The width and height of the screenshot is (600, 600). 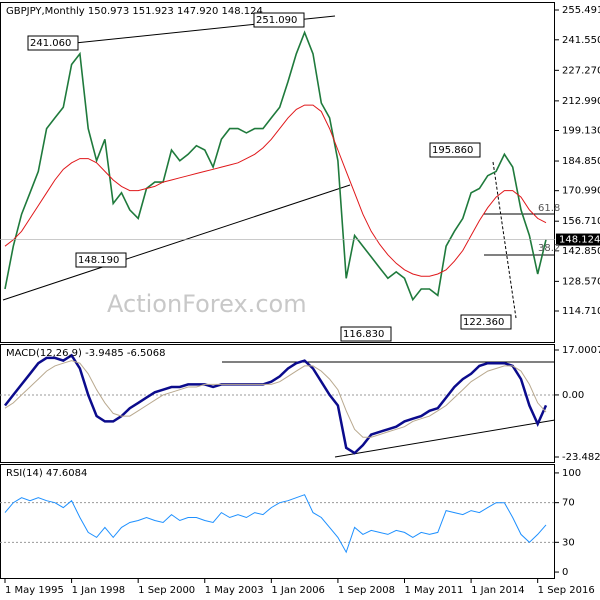 I want to click on y-tick-label: 199.130, so click(x=581, y=130).